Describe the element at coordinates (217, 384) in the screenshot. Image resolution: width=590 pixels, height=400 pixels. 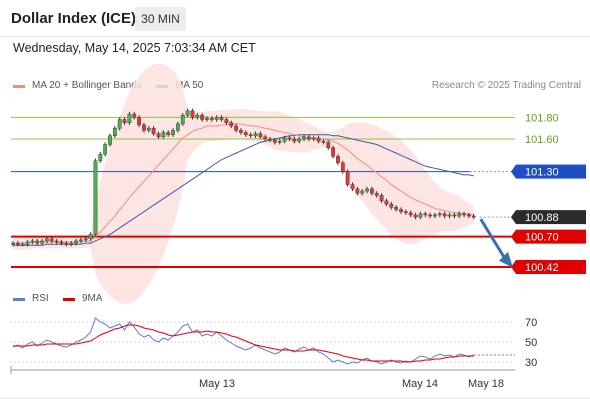
I see `x-tick-label: May 13` at that location.